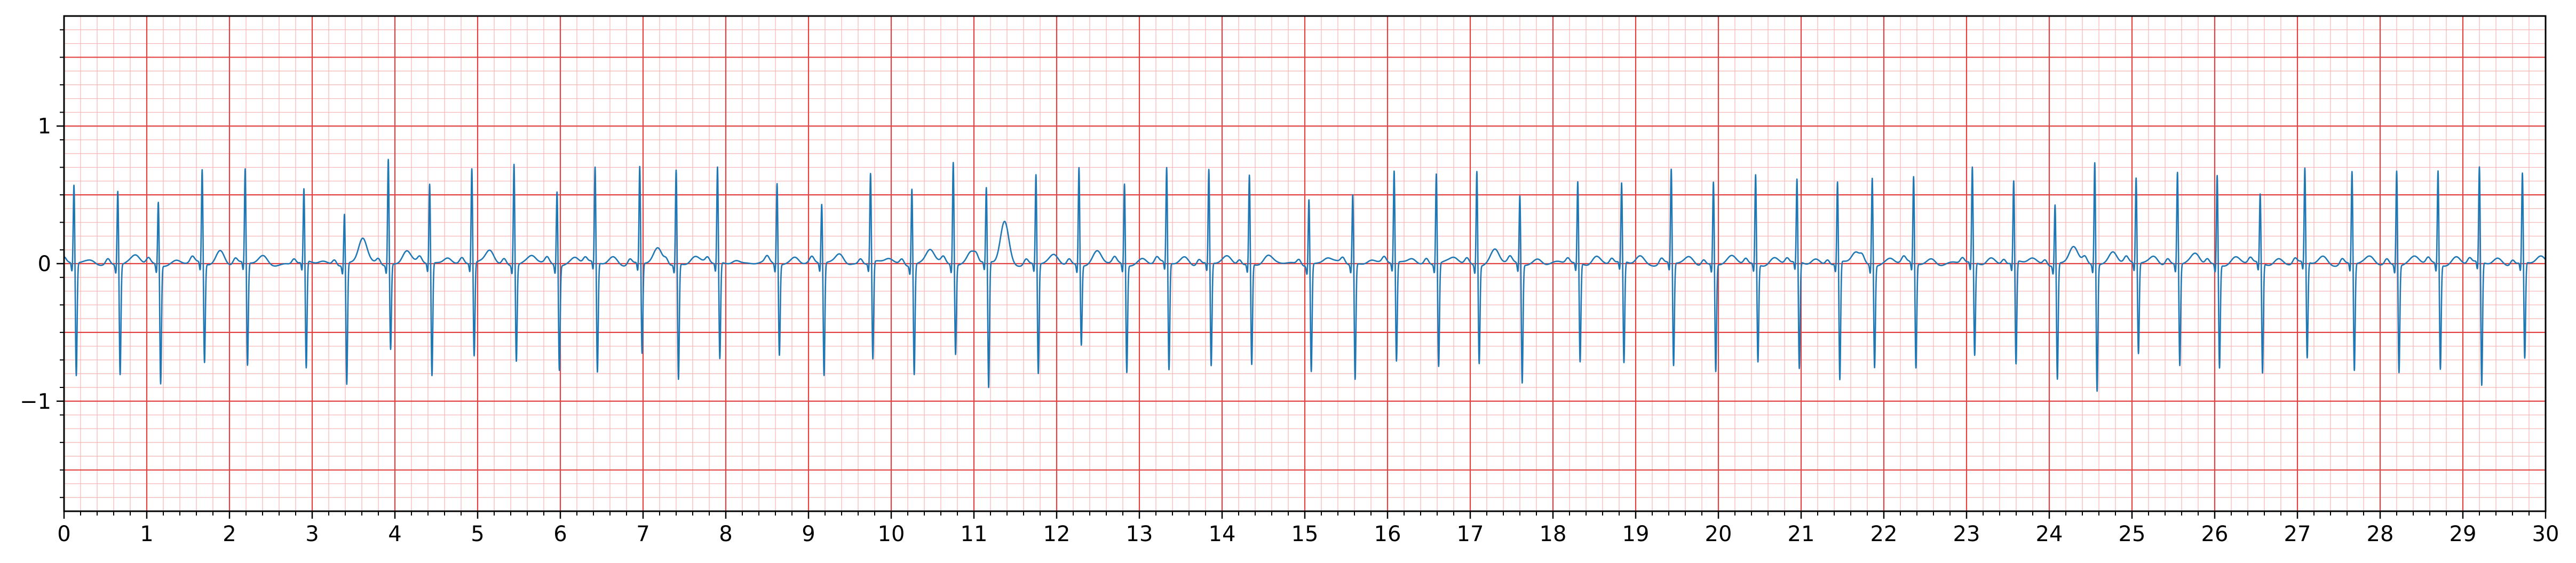  Describe the element at coordinates (1470, 534) in the screenshot. I see `x-tick-label: 17` at that location.